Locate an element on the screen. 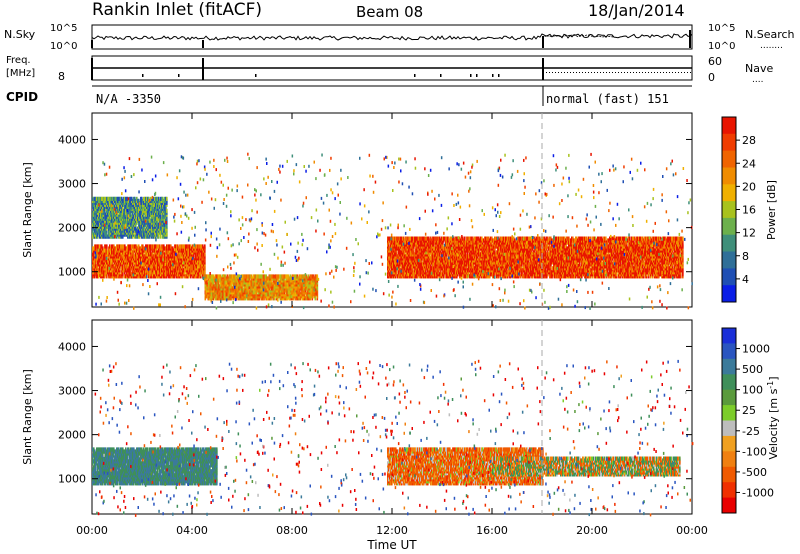 This screenshot has width=800, height=554. nsky-trace is located at coordinates (392, 37).